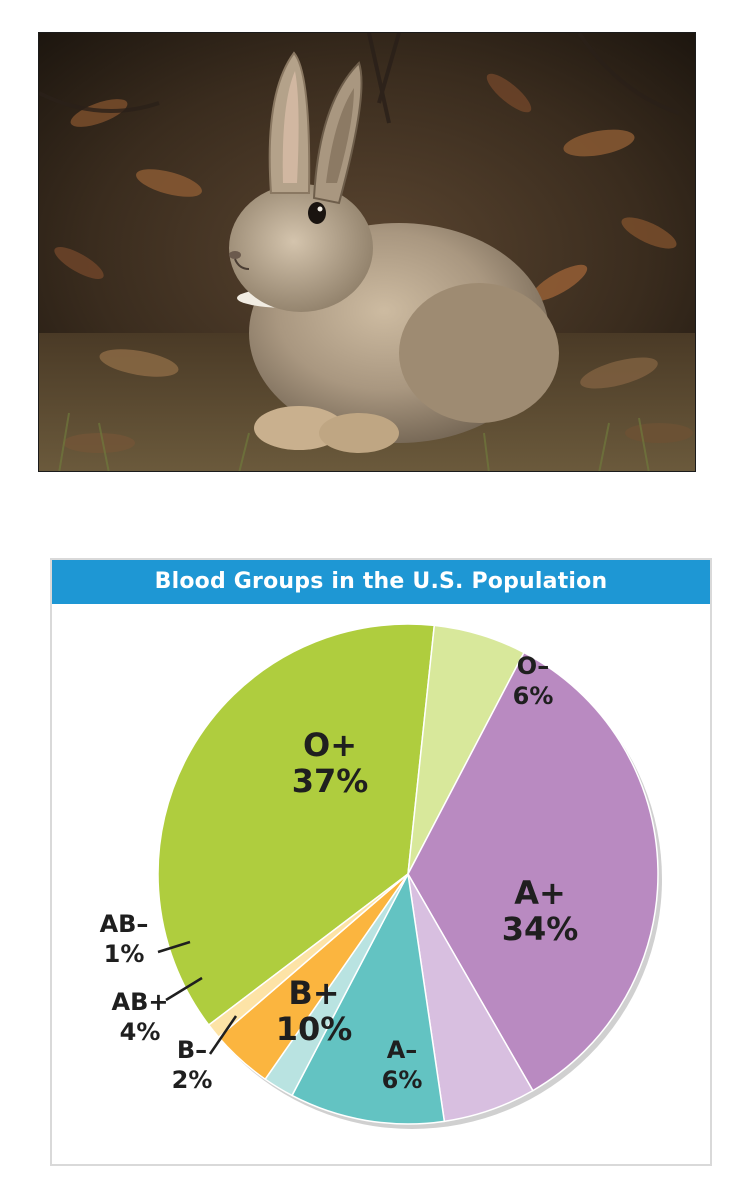  What do you see at coordinates (330, 781) in the screenshot?
I see `slice-percent-opos: 37%` at bounding box center [330, 781].